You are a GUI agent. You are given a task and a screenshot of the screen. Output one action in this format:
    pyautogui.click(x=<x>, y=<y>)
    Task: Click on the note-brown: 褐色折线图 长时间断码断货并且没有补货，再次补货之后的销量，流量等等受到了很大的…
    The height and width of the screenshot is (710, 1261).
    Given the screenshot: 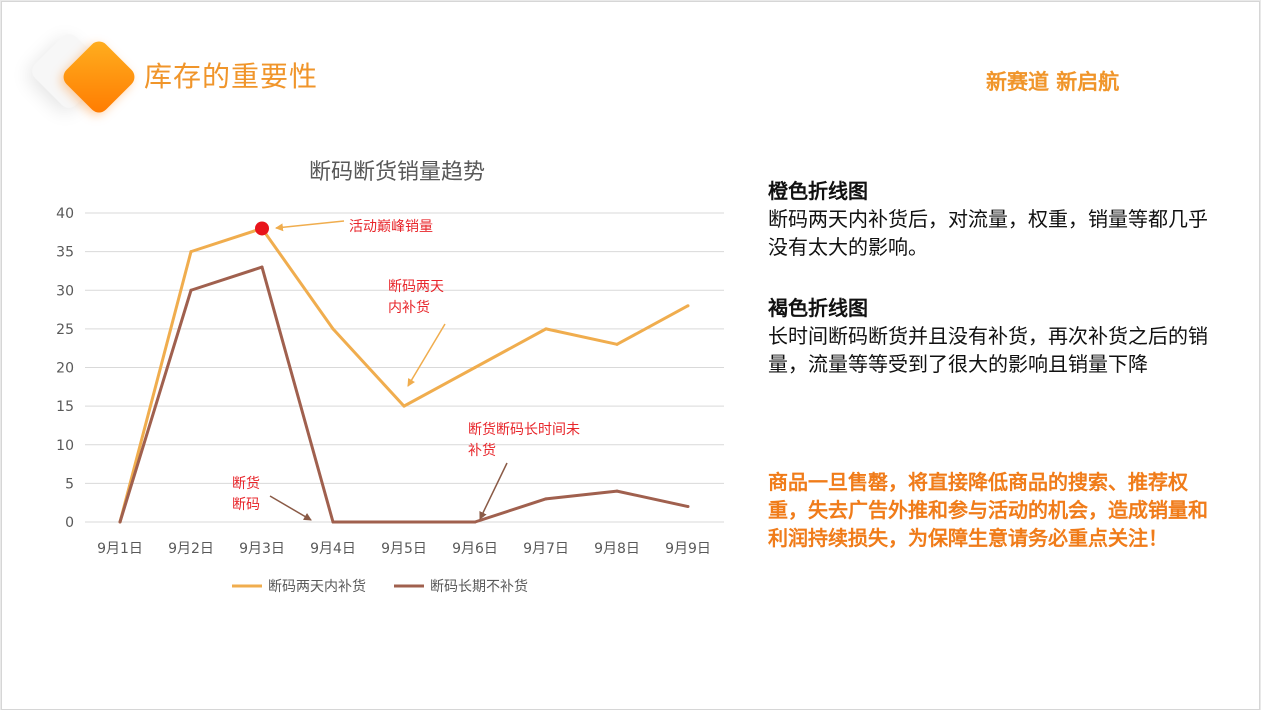 What is the action you would take?
    pyautogui.click(x=988, y=336)
    